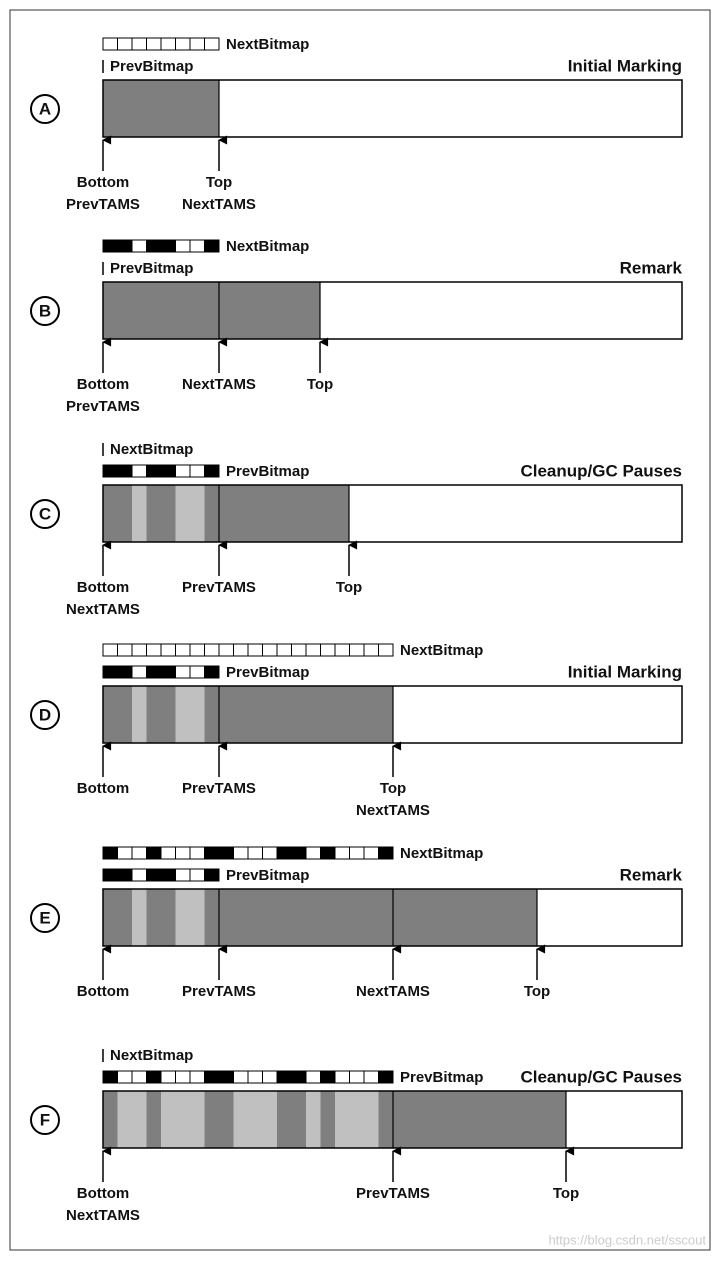  I want to click on phase-title: Remark, so click(651, 267).